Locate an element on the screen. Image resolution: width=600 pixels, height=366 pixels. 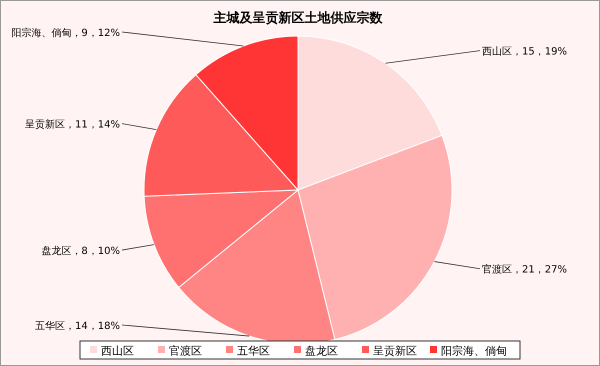
legend-label: 官渡区 is located at coordinates (185, 351).